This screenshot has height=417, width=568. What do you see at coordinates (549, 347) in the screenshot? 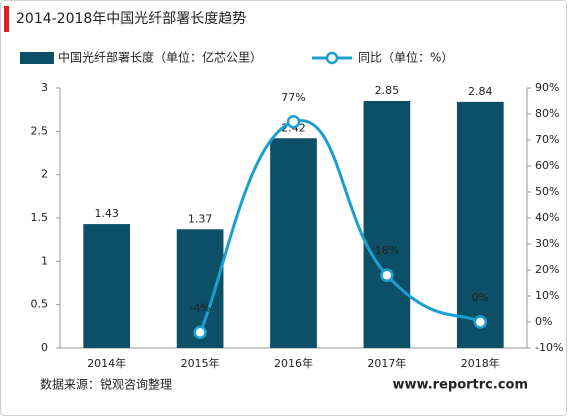
I see `y2-tick-label: -10%` at bounding box center [549, 347].